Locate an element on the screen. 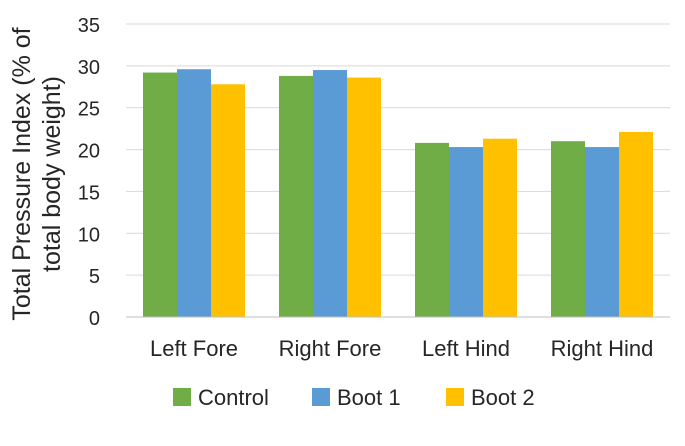 The width and height of the screenshot is (685, 446). bar-control-left-fore is located at coordinates (160, 194).